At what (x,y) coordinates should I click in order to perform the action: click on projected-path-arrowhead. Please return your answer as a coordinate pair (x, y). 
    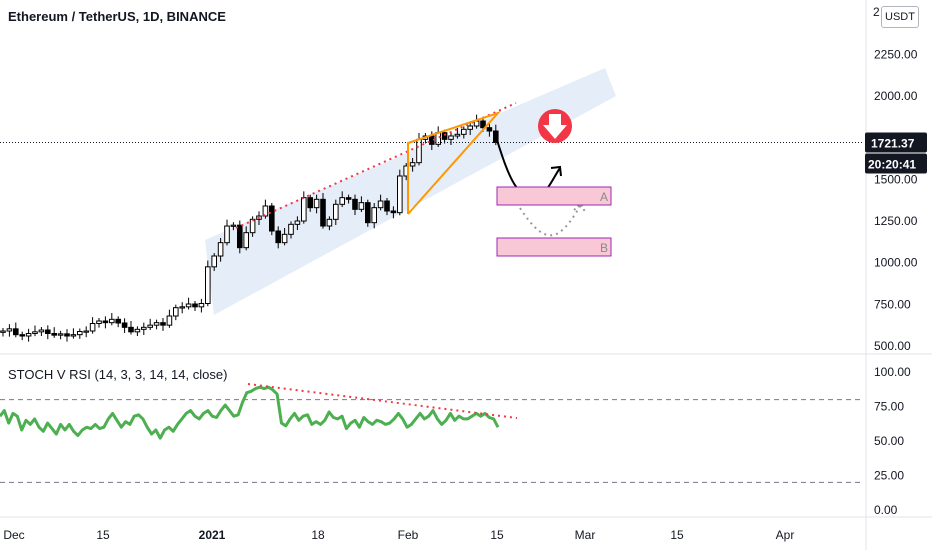
    Looking at the image, I should click on (556, 171).